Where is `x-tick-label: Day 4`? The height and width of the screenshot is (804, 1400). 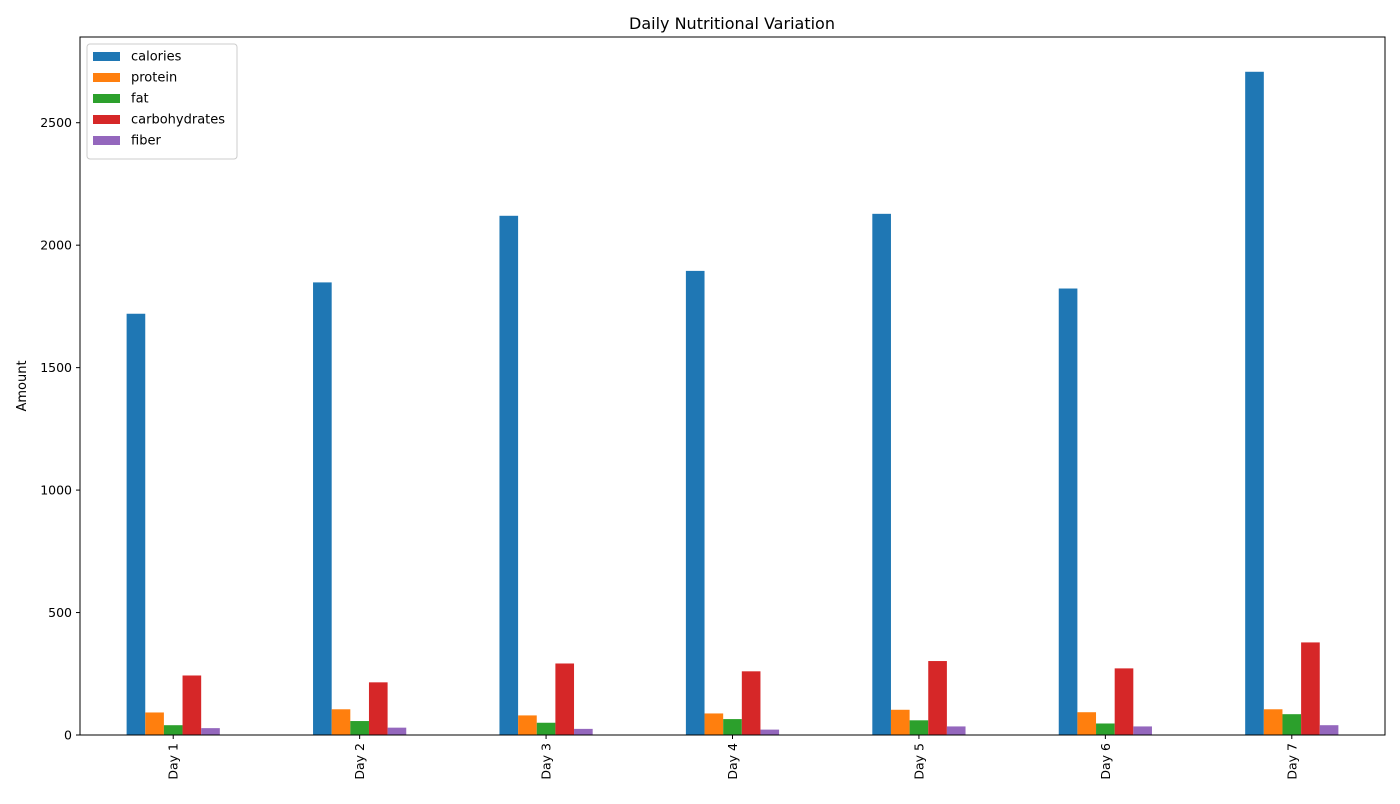 x-tick-label: Day 4 is located at coordinates (732, 761).